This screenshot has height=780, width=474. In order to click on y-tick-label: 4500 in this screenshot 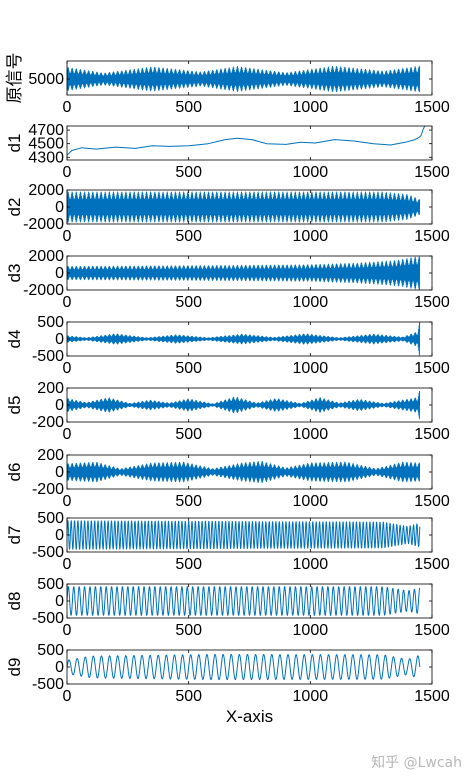, I will do `click(46, 144)`.